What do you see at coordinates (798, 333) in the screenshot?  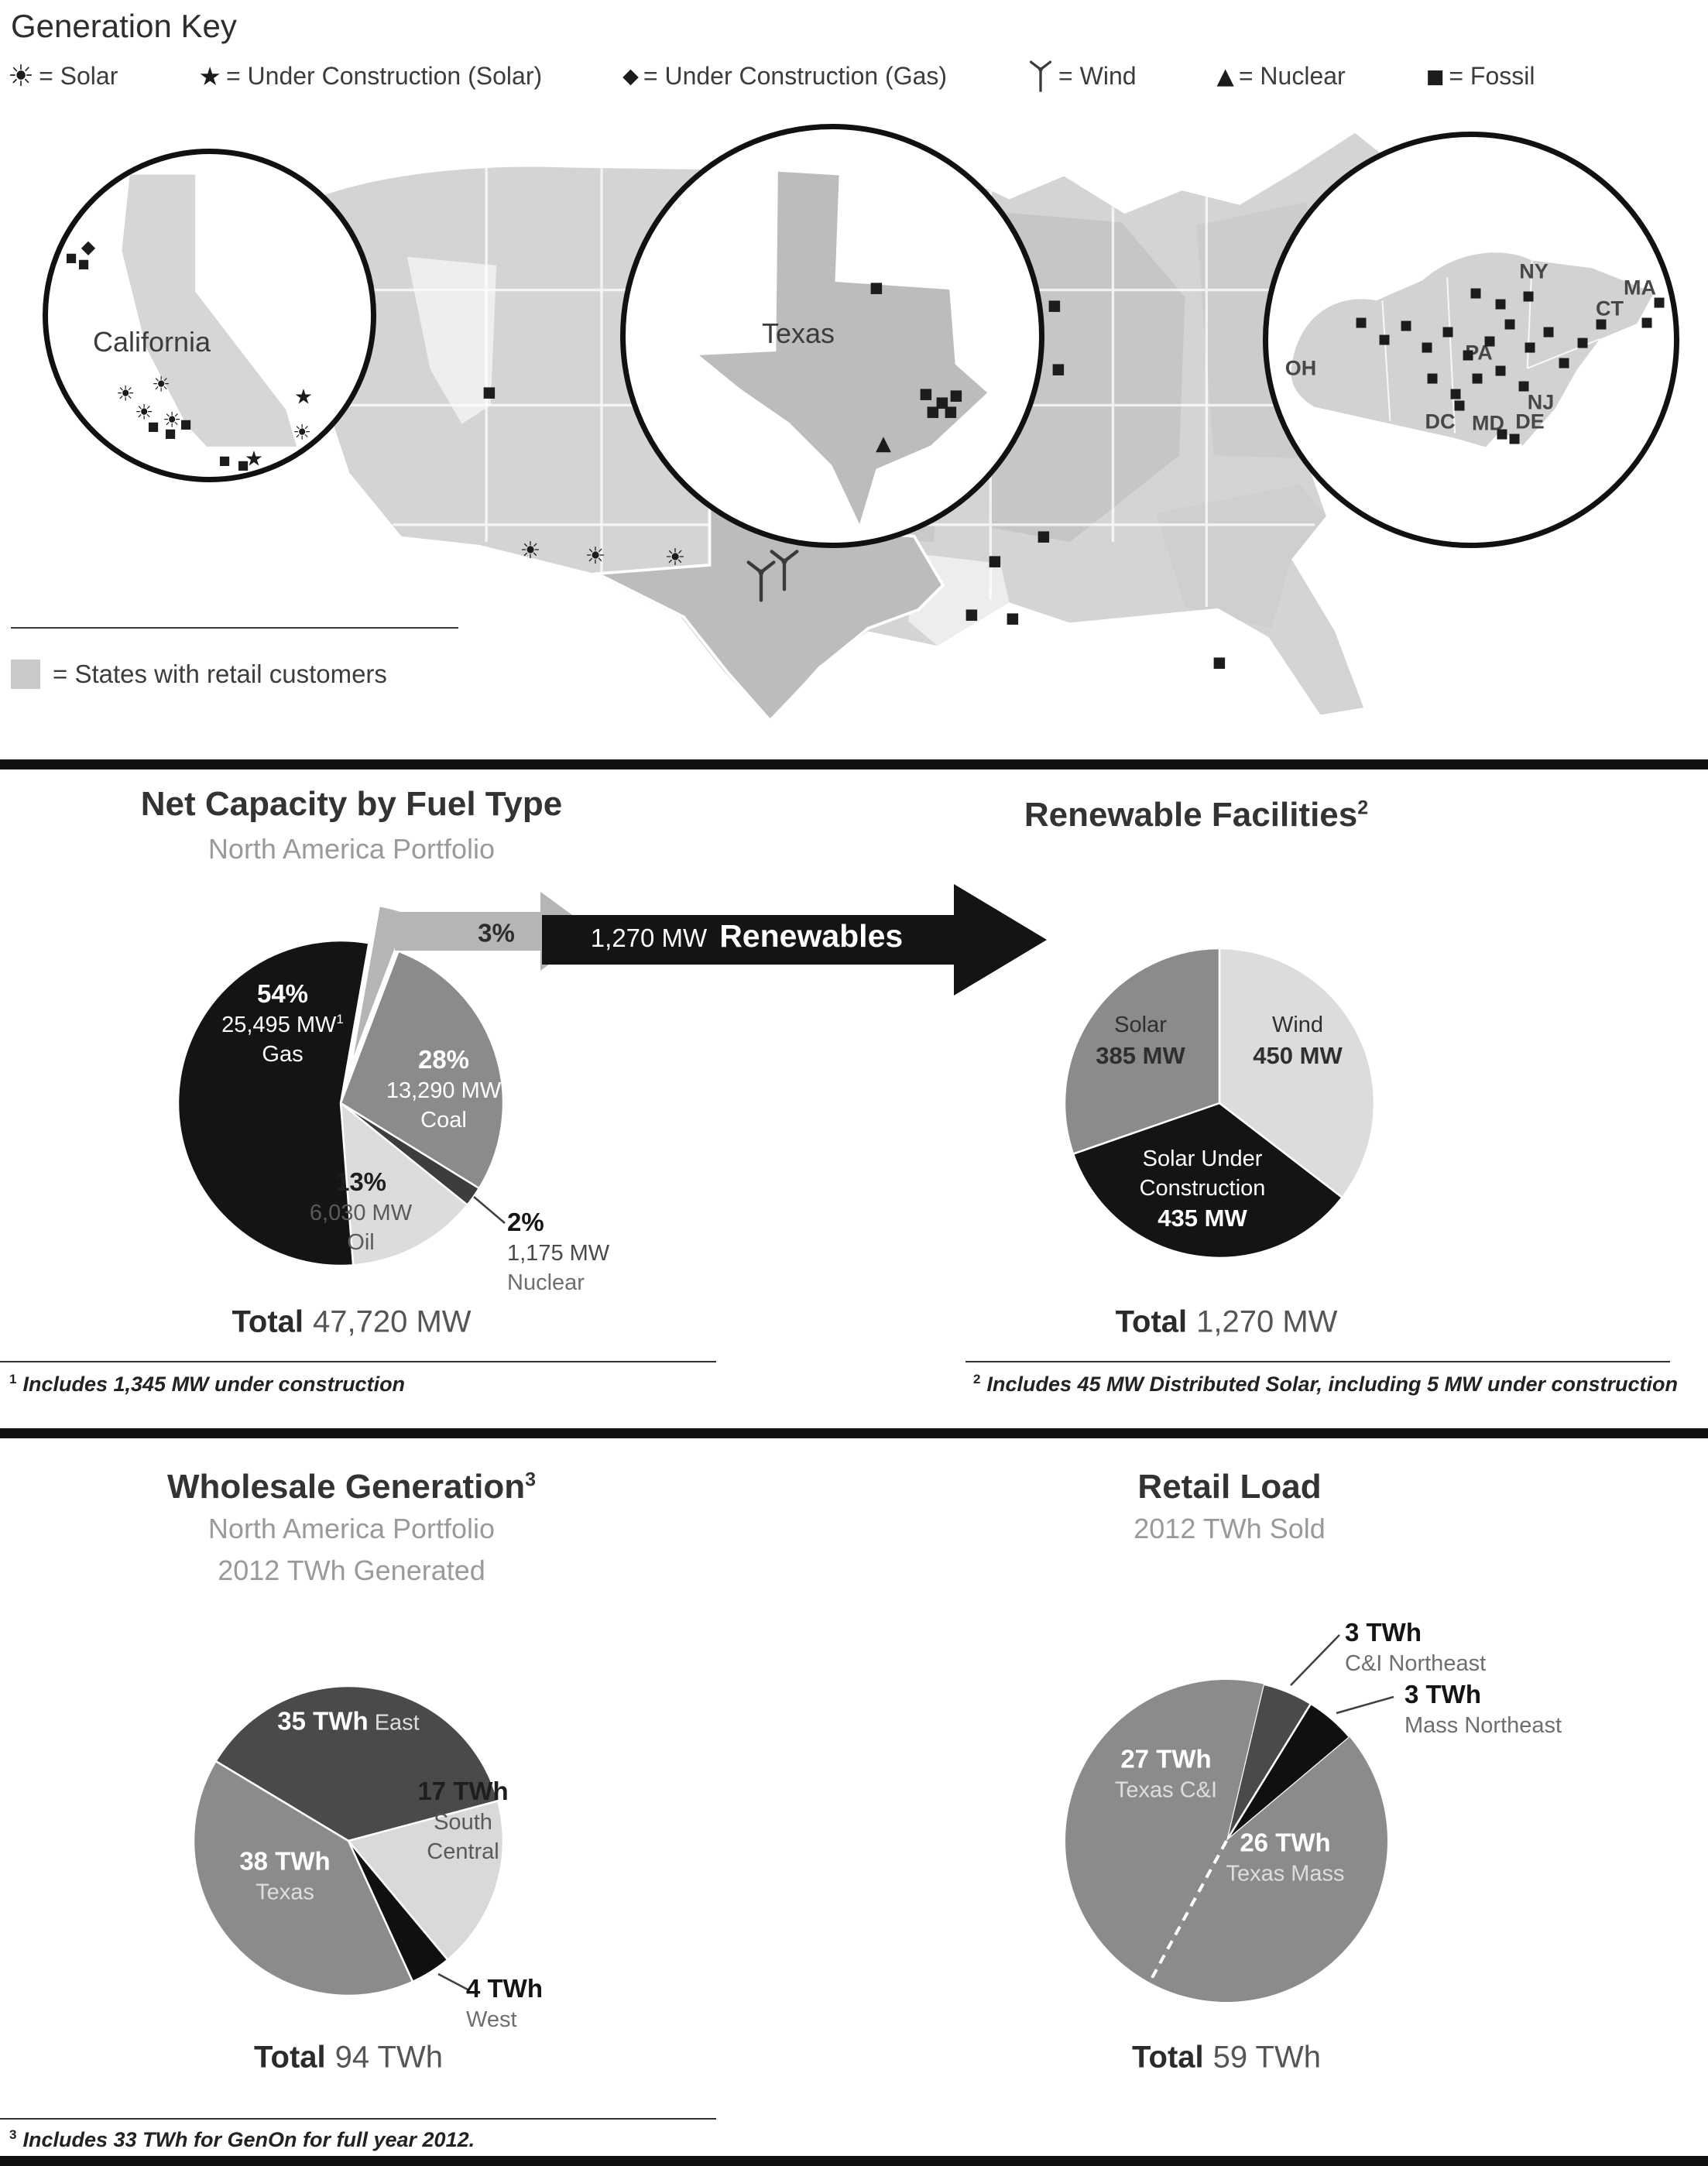 I see `texas-label: Texas` at bounding box center [798, 333].